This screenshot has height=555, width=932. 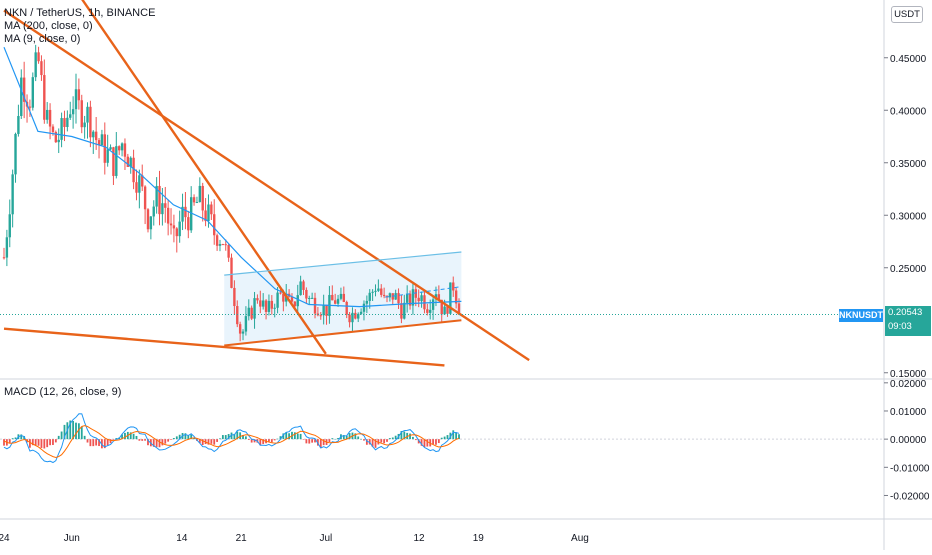 What do you see at coordinates (224, 347) in the screenshot?
I see `support-line-lower` at bounding box center [224, 347].